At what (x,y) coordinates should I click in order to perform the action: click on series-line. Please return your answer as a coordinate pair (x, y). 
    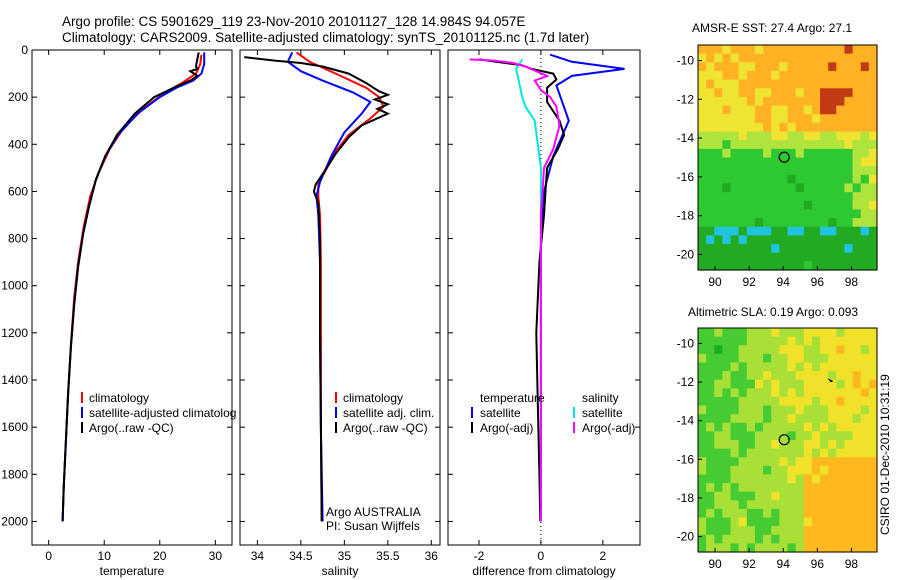
    Looking at the image, I should click on (132, 288).